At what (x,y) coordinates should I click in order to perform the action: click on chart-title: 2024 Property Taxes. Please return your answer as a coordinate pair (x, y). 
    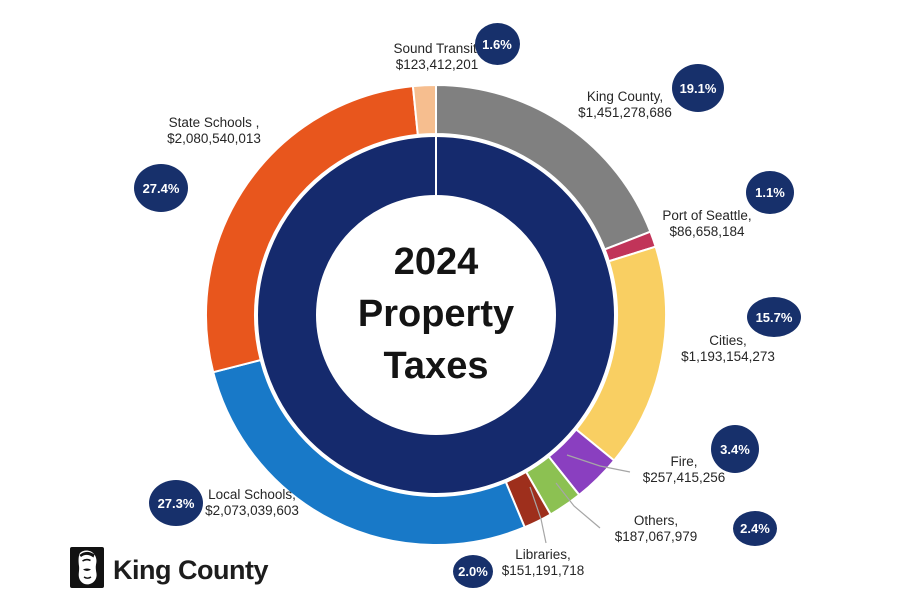
    Looking at the image, I should click on (436, 314).